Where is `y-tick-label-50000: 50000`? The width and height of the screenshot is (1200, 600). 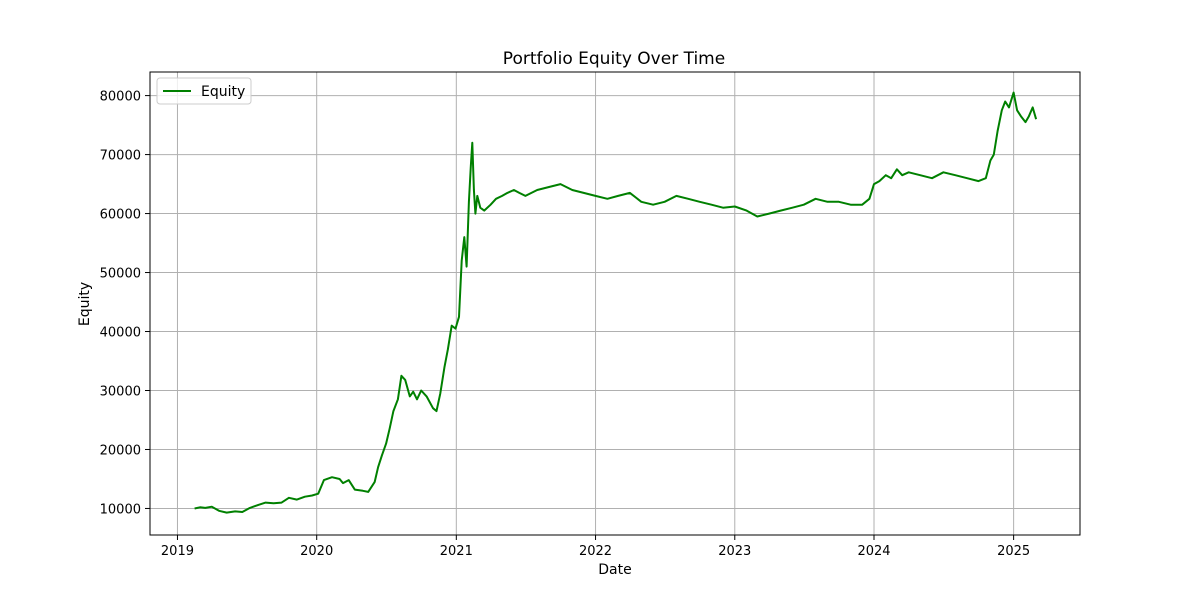
y-tick-label-50000: 50000 is located at coordinates (120, 274).